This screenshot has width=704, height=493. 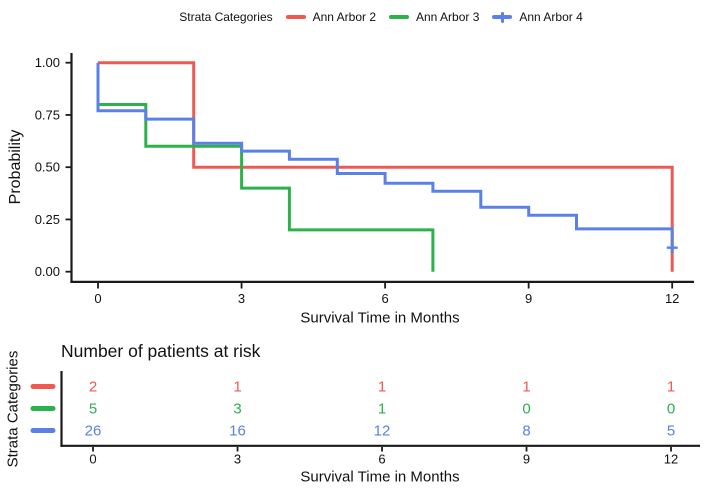 What do you see at coordinates (93, 387) in the screenshot?
I see `risk-count: 2` at bounding box center [93, 387].